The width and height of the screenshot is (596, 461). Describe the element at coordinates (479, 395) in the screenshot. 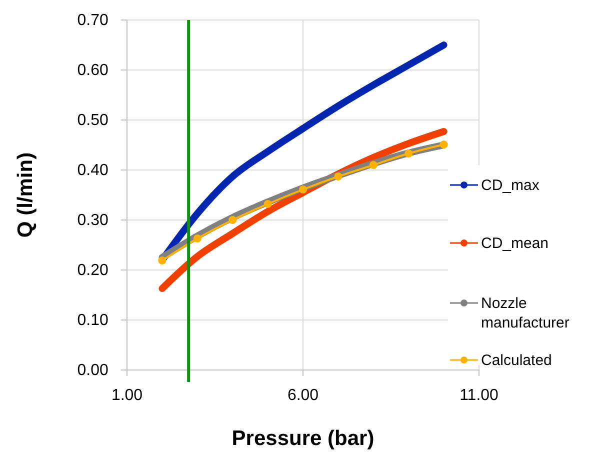

I see `x-tick-label: 11.00` at that location.